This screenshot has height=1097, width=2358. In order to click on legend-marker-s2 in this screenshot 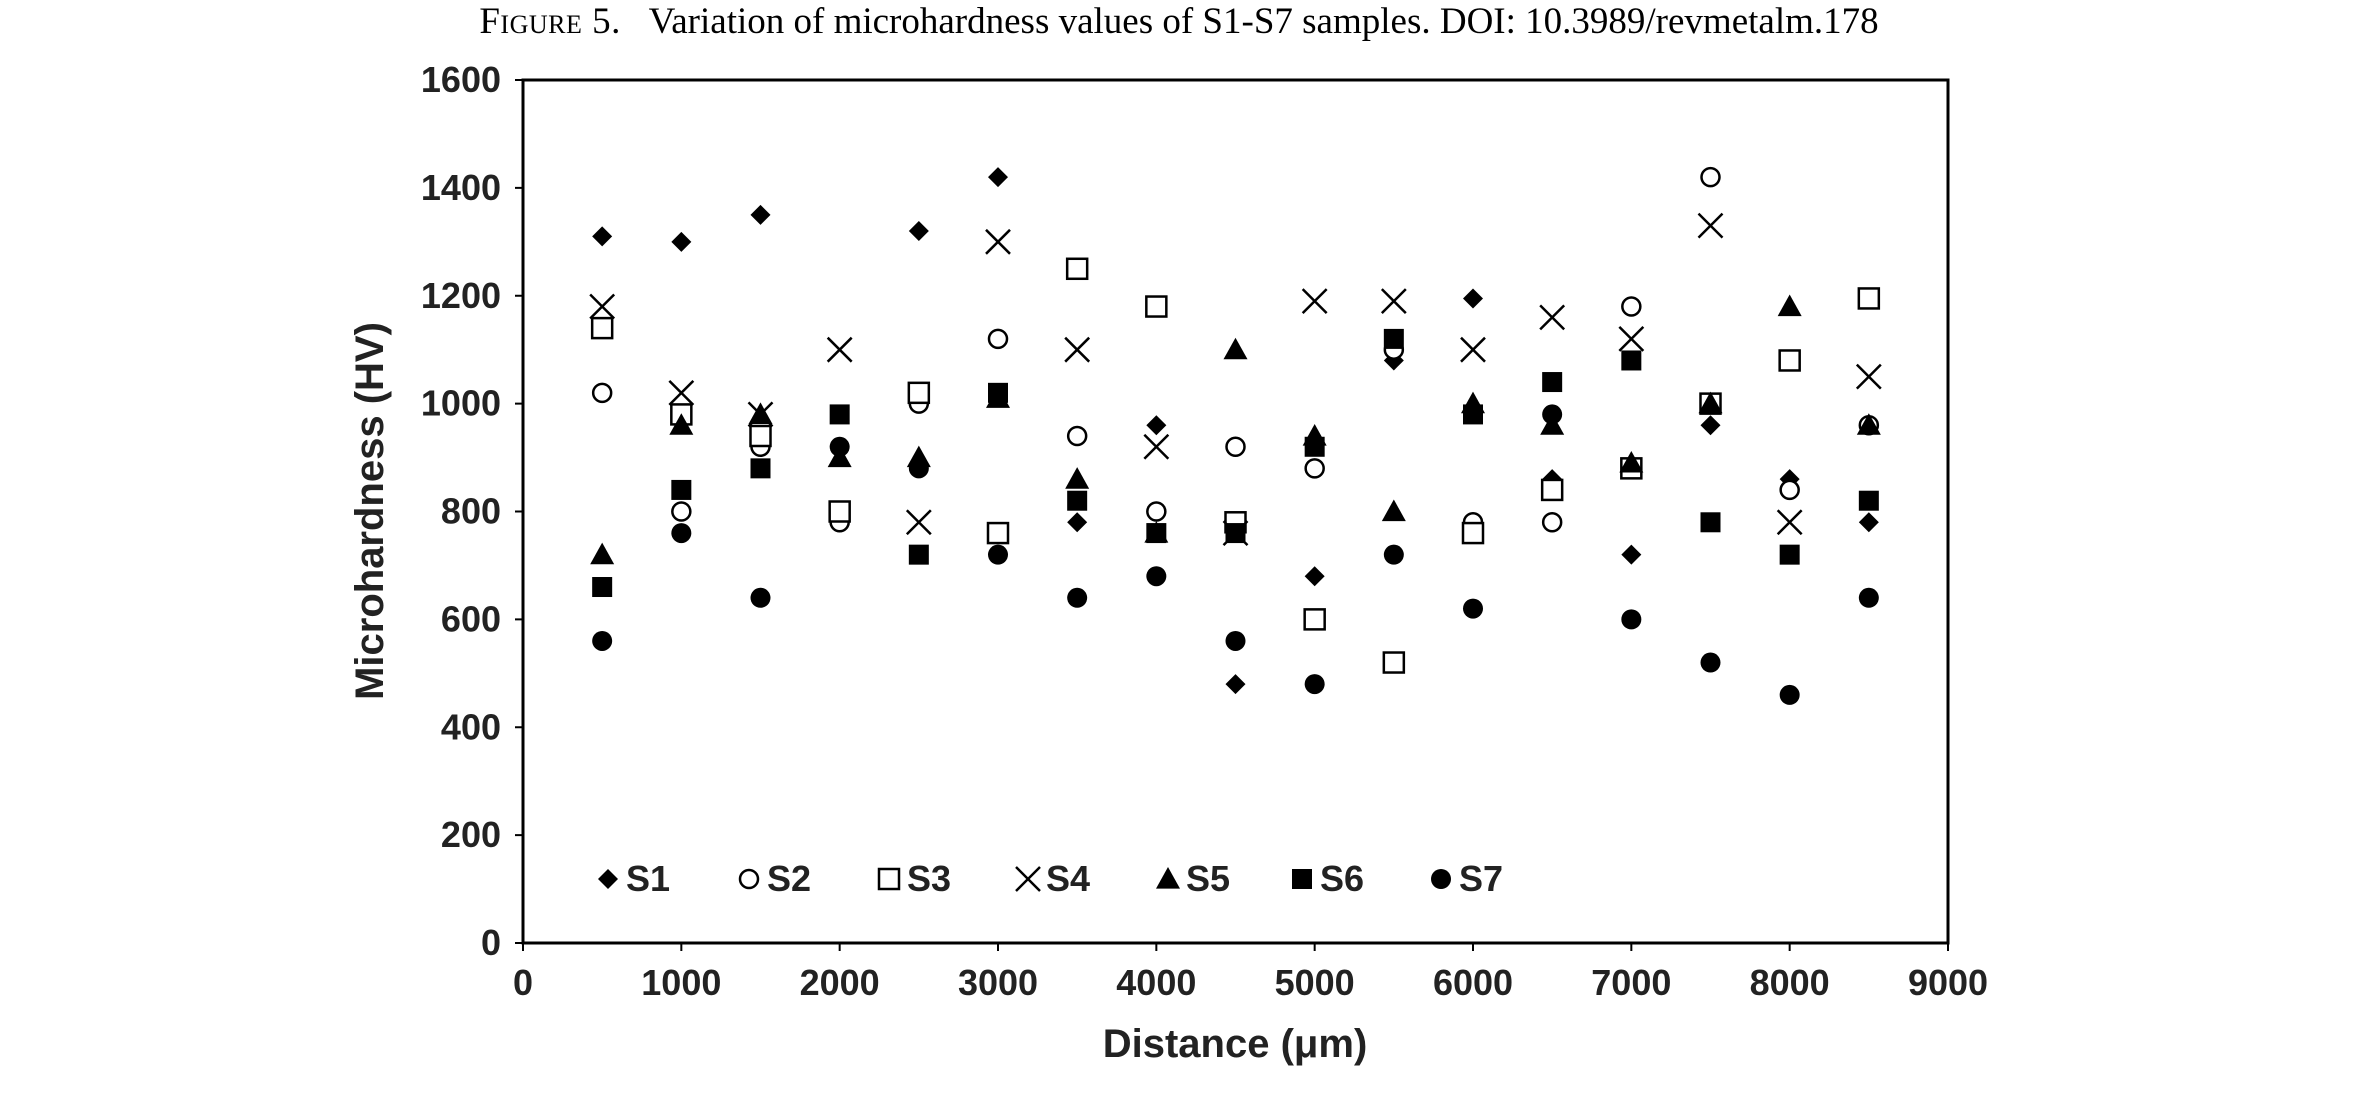, I will do `click(749, 879)`.